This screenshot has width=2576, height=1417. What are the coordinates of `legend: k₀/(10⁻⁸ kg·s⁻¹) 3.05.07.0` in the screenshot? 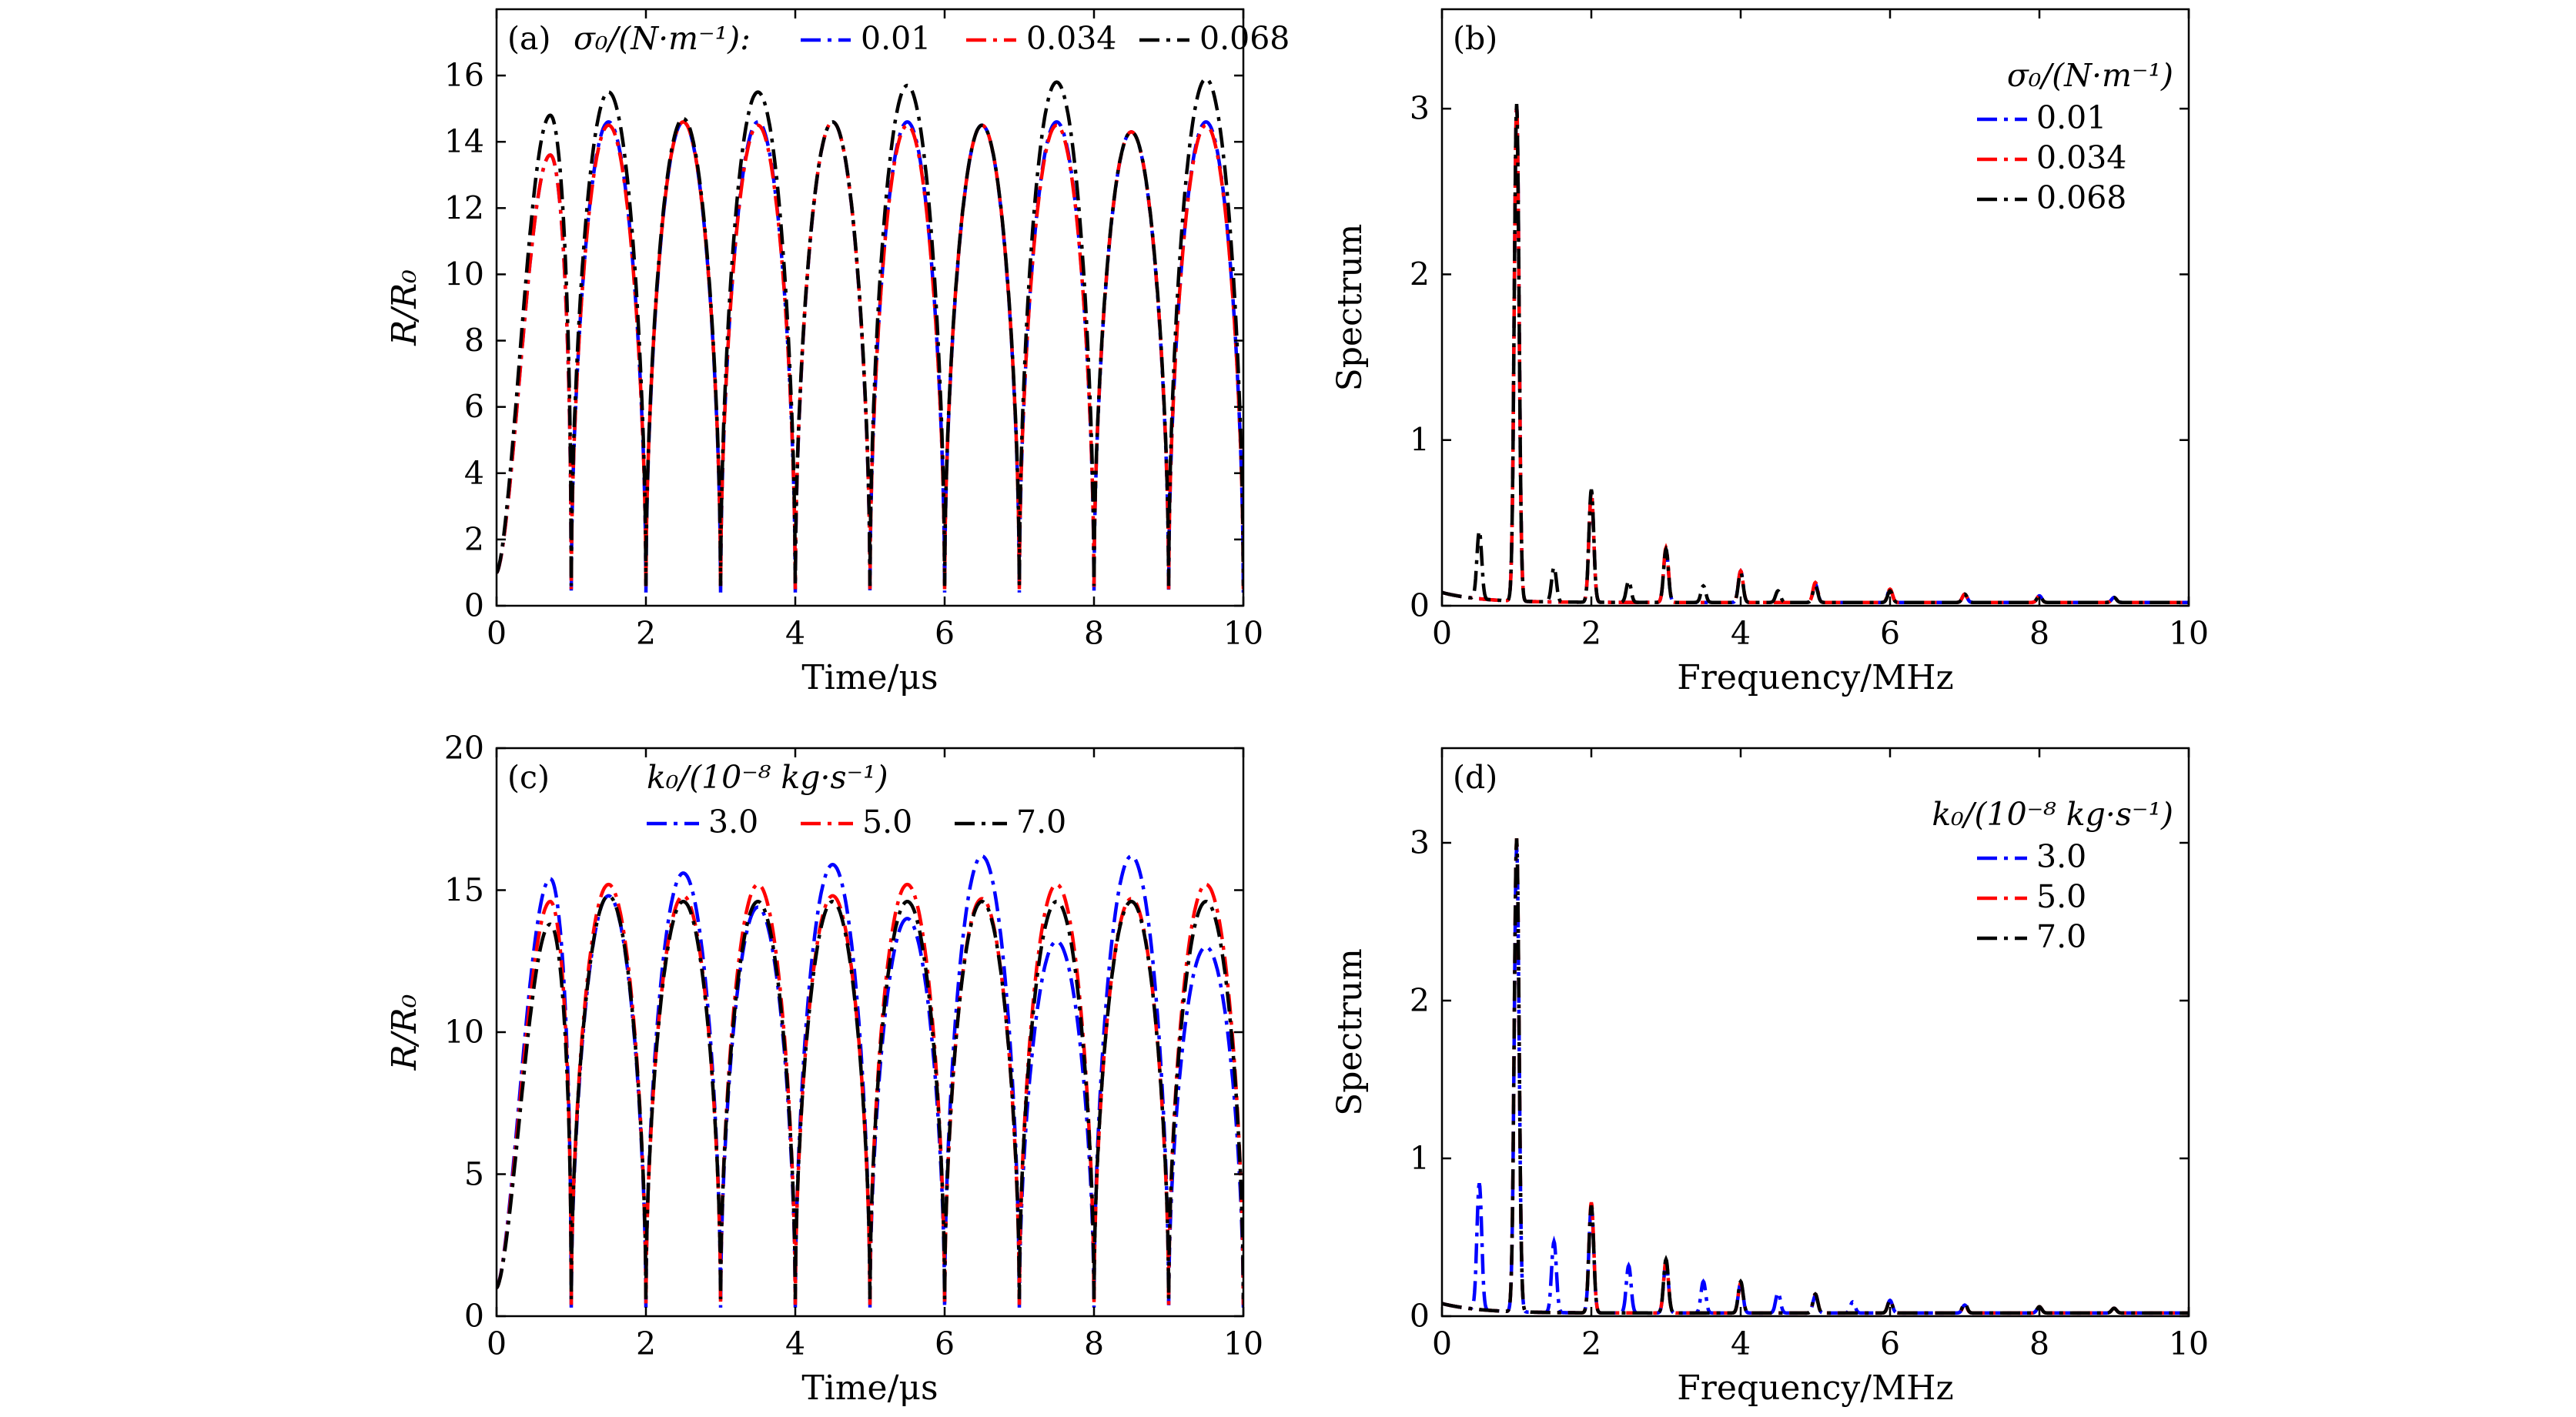 It's located at (2052, 875).